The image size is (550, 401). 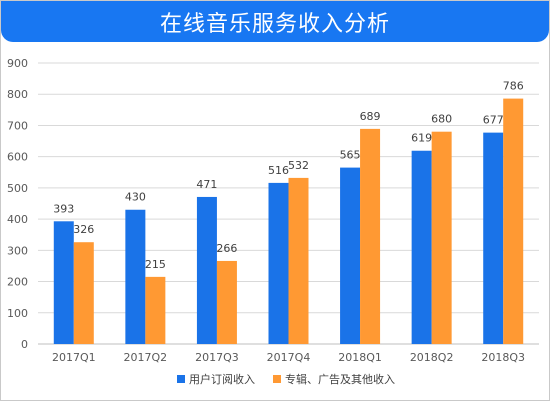 I want to click on legend-label-subscription: 用户订阅收入, so click(x=222, y=379).